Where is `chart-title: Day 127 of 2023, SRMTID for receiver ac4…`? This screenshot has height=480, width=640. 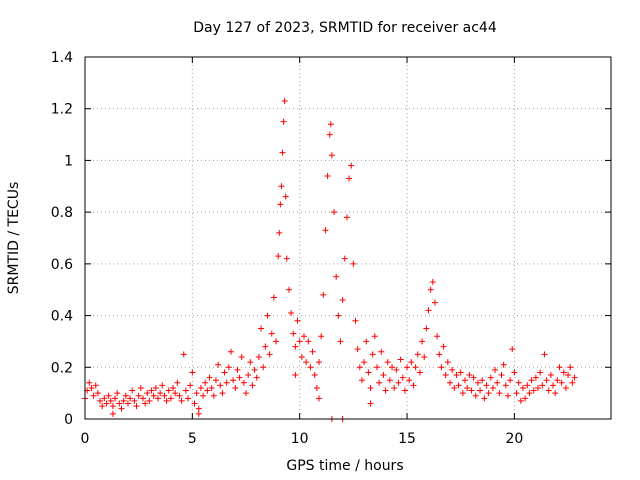
chart-title: Day 127 of 2023, SRMTID for receiver ac4… is located at coordinates (345, 28).